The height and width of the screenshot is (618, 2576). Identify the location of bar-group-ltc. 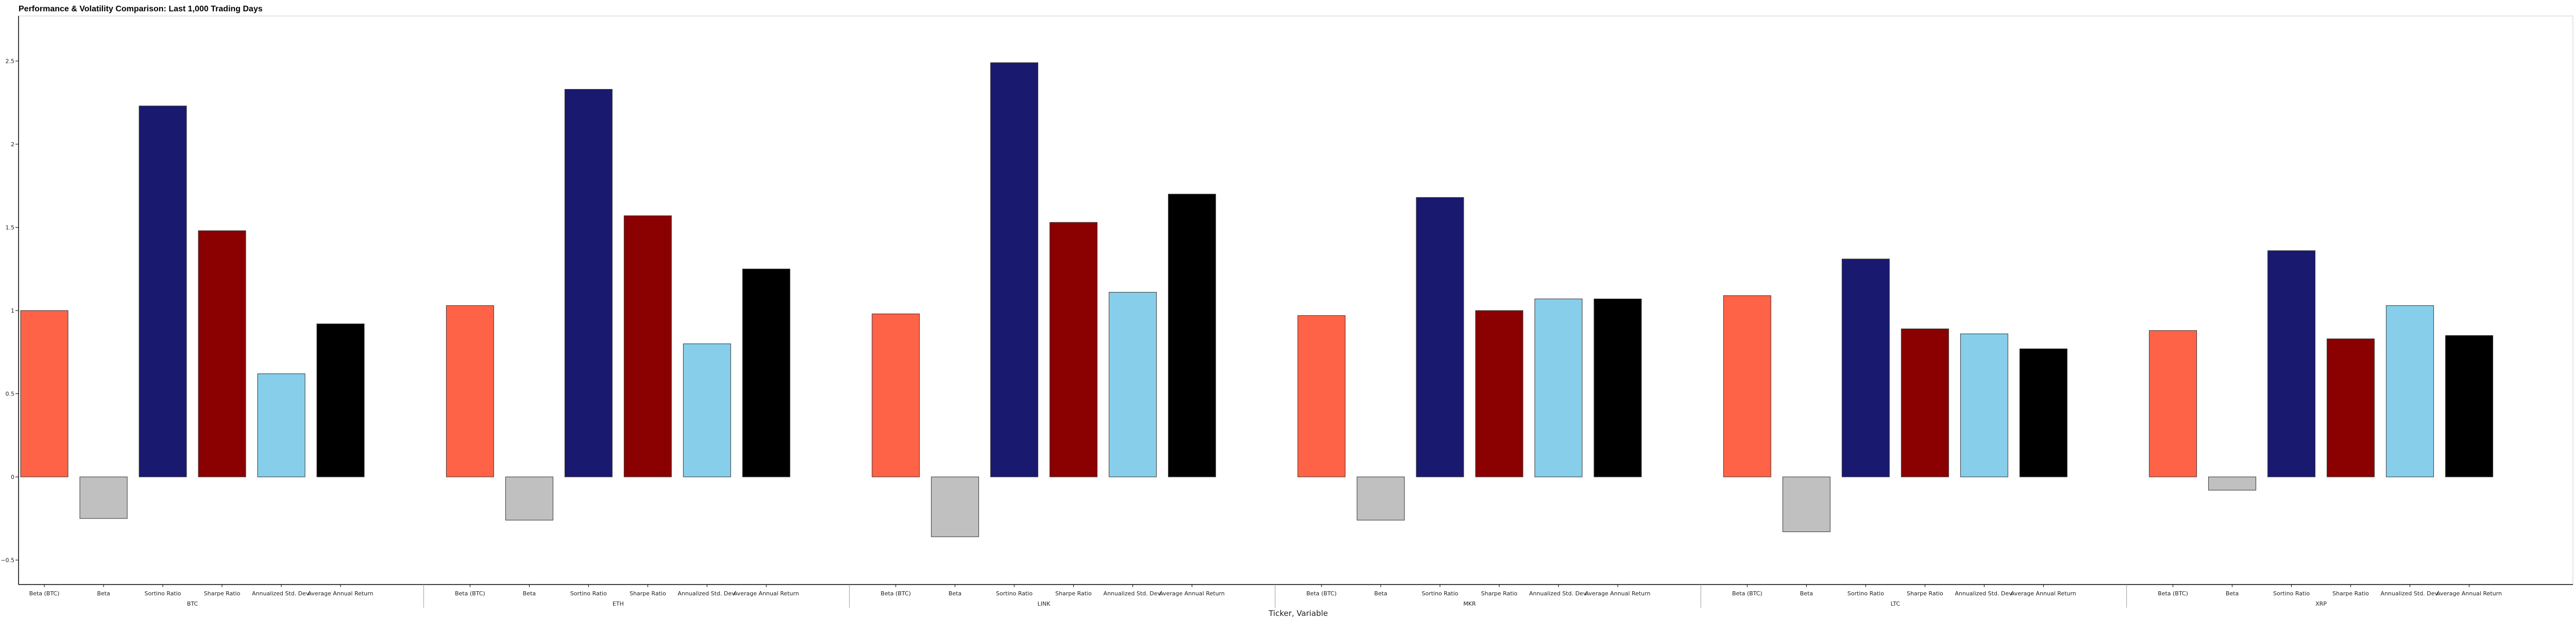
(1895, 396).